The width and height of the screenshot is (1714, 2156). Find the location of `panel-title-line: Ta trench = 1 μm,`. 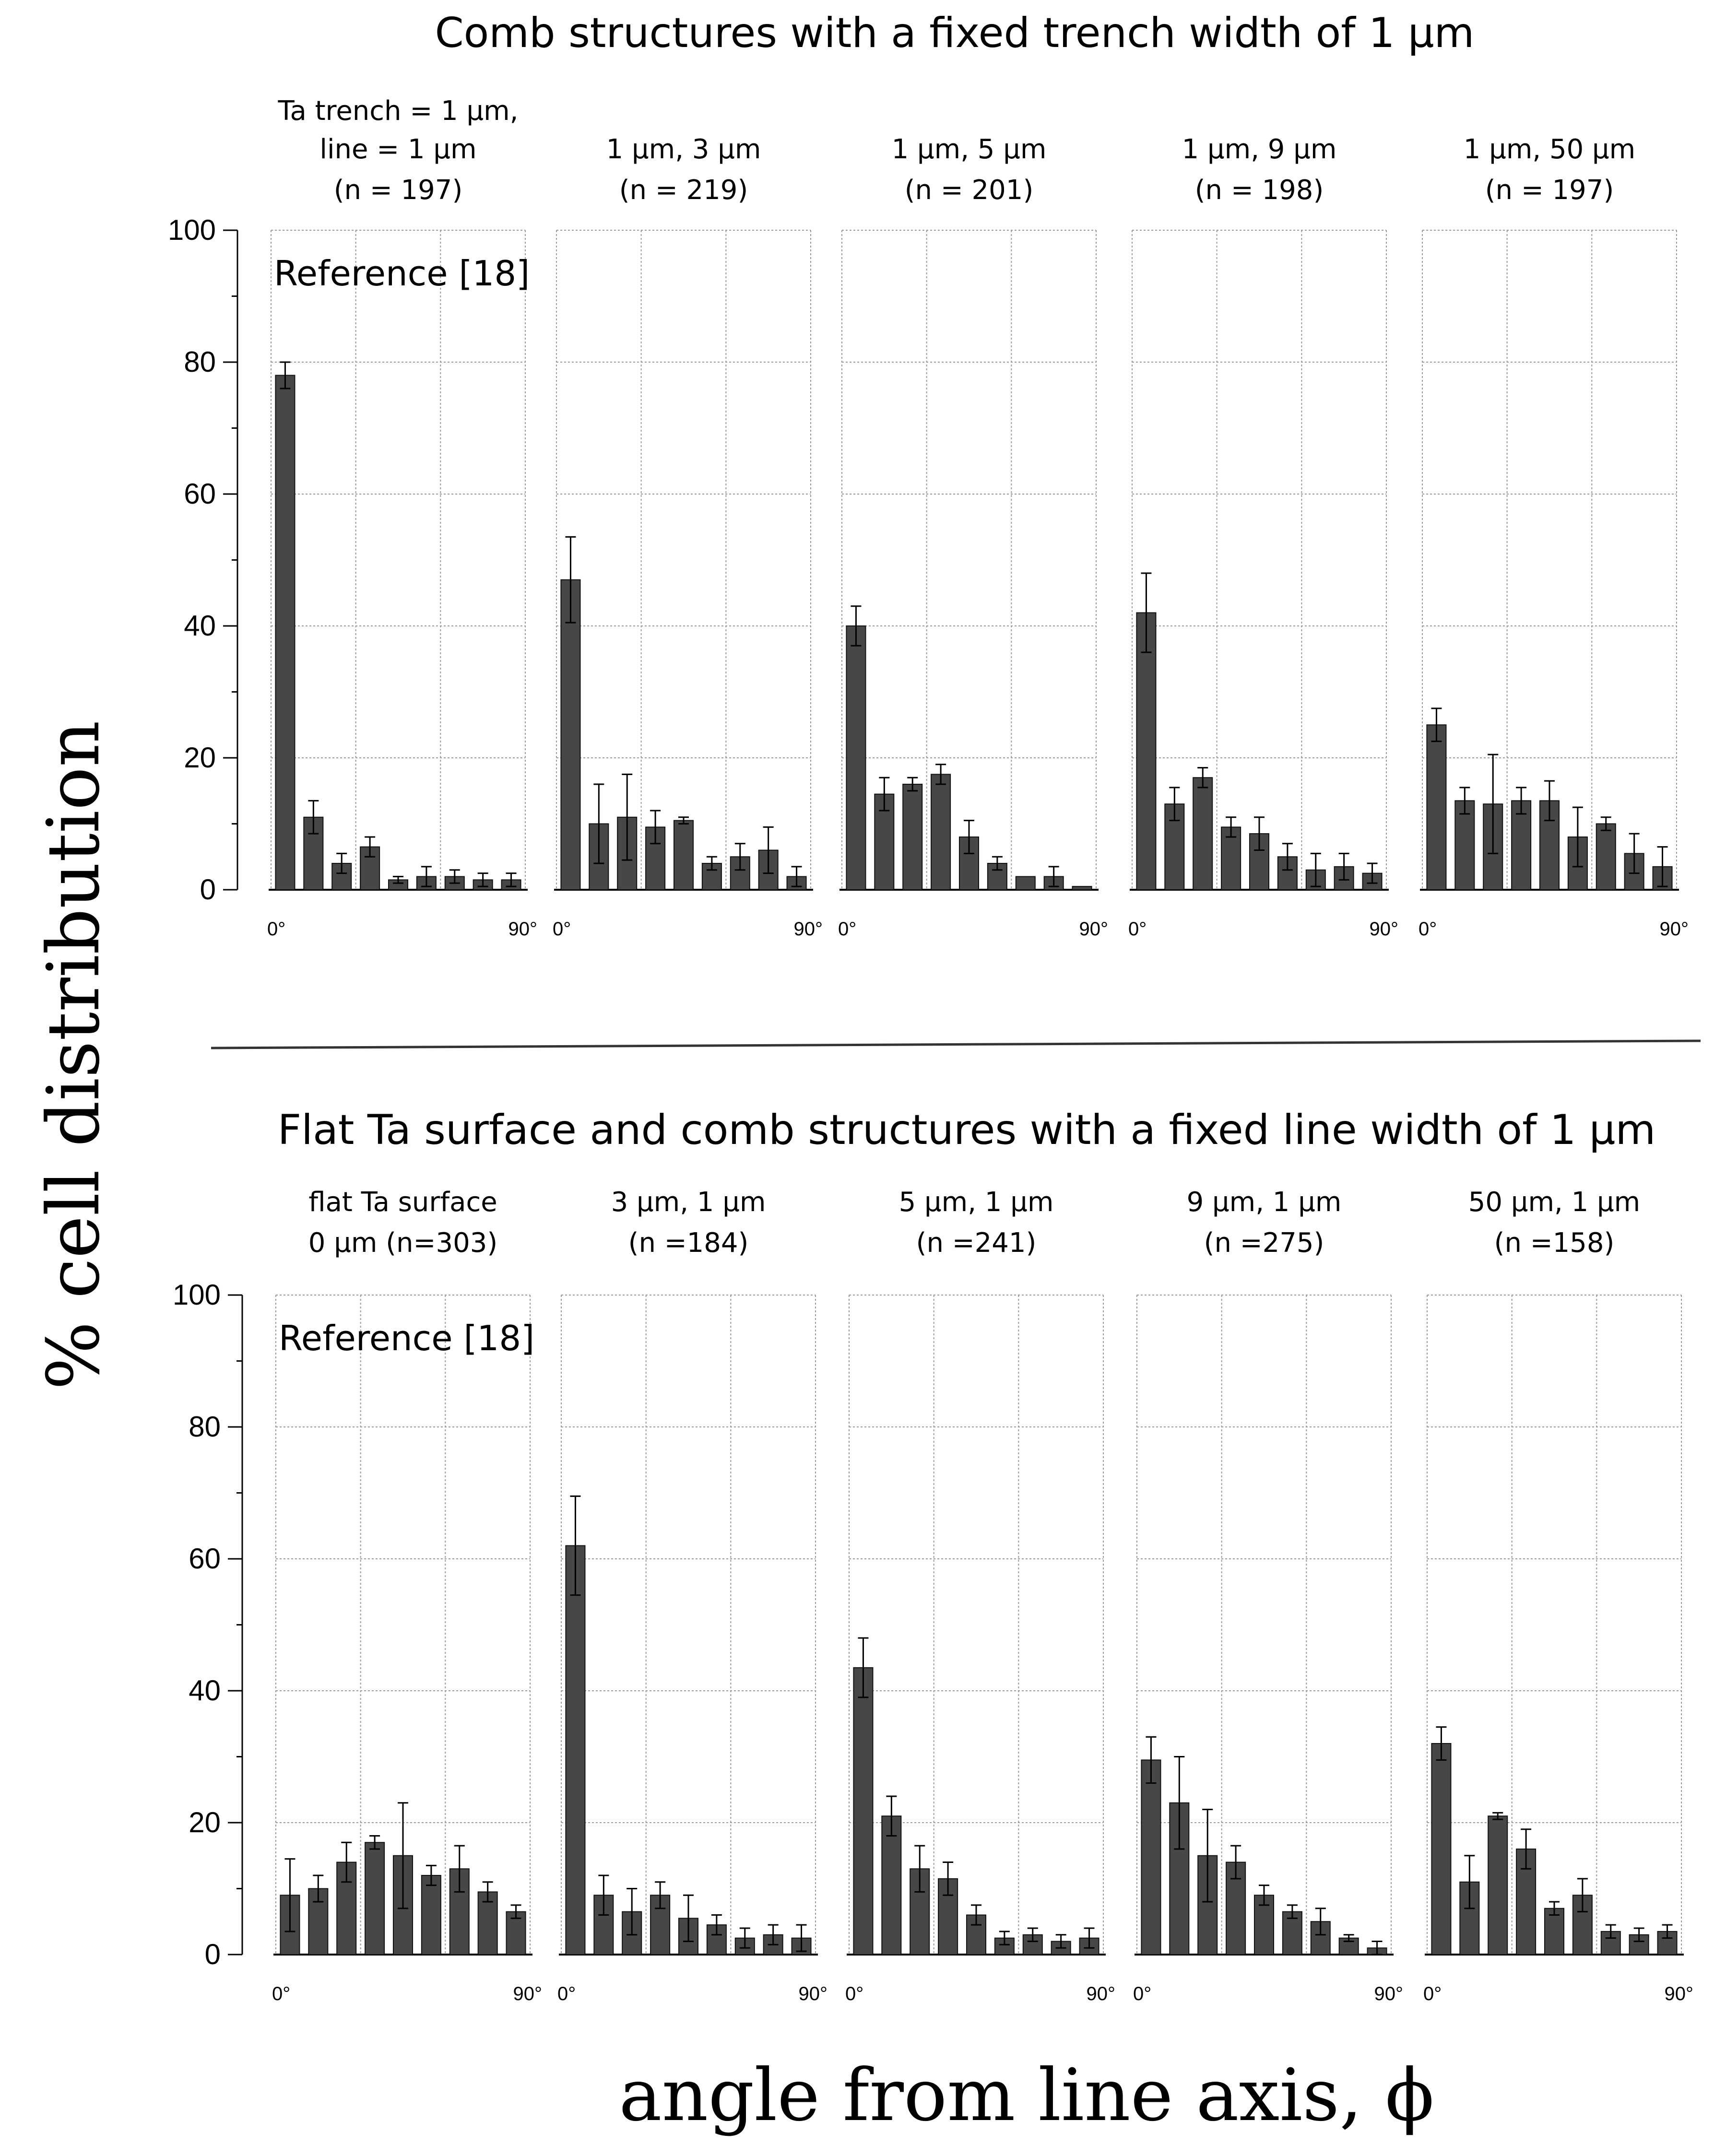

panel-title-line: Ta trench = 1 μm, is located at coordinates (399, 111).